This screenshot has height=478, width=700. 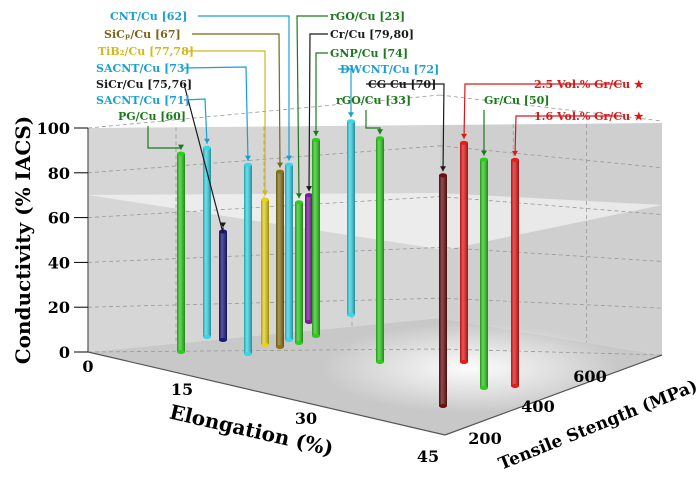 What do you see at coordinates (182, 389) in the screenshot?
I see `x-tick-label: 15` at bounding box center [182, 389].